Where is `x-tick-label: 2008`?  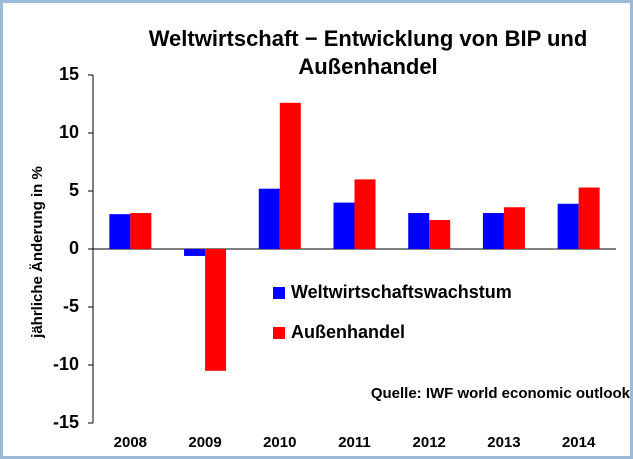 x-tick-label: 2008 is located at coordinates (130, 442).